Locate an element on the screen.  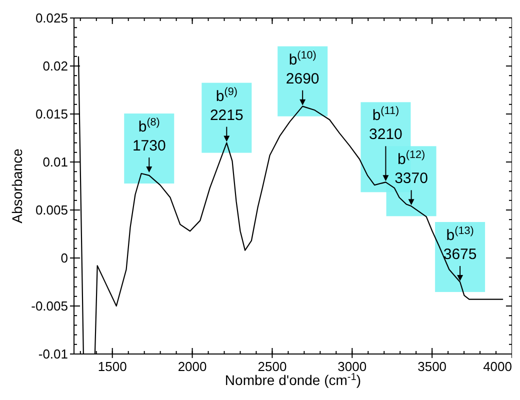
y-tick-label: 0 is located at coordinates (64, 258).